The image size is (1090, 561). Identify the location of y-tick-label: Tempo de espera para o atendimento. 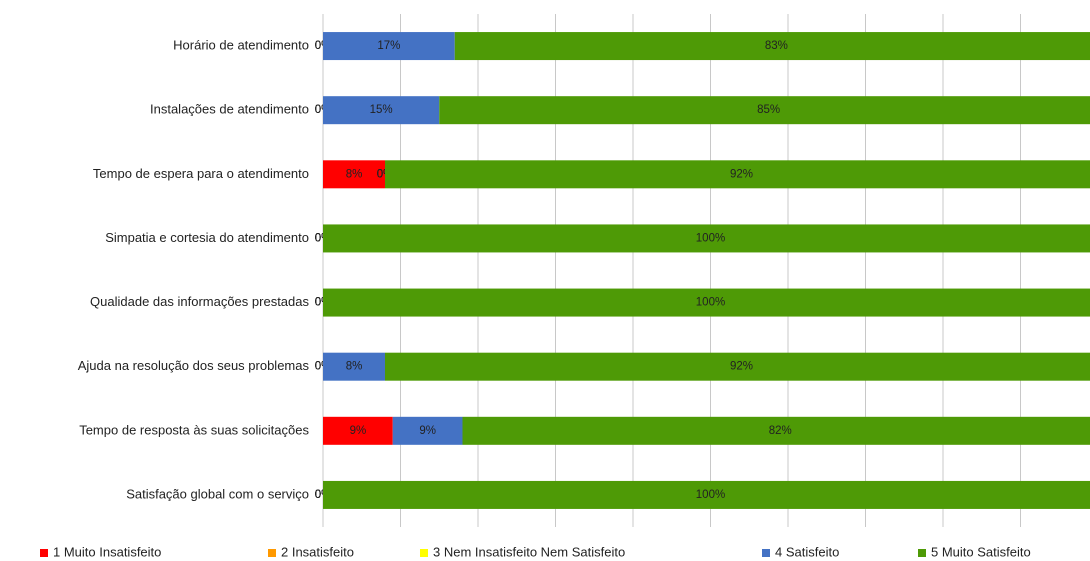
(201, 173).